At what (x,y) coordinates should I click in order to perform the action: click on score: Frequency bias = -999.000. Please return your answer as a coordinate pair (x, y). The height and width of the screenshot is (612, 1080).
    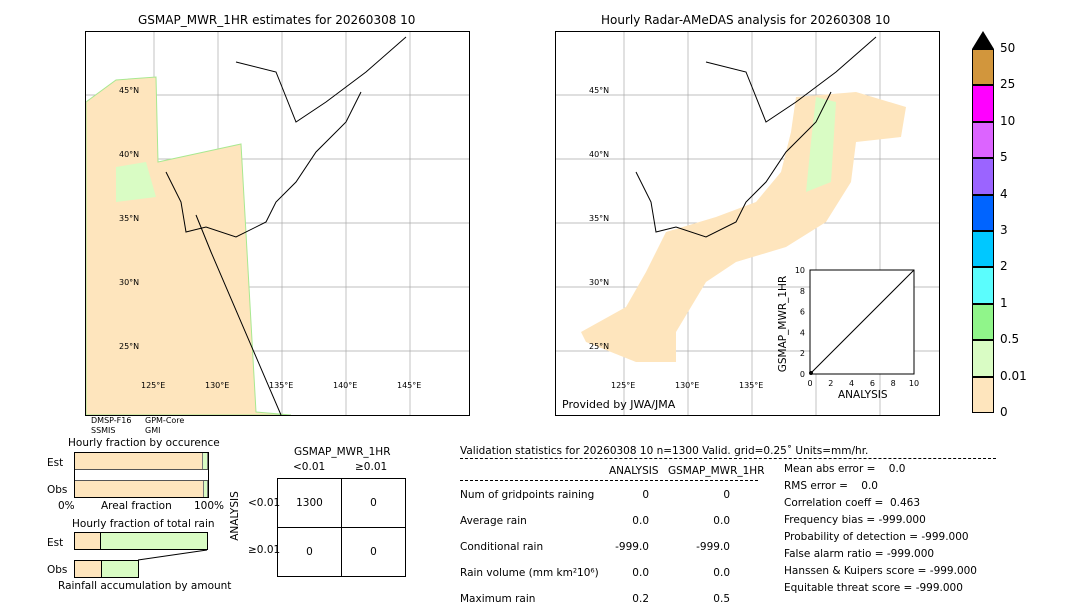
    Looking at the image, I should click on (855, 520).